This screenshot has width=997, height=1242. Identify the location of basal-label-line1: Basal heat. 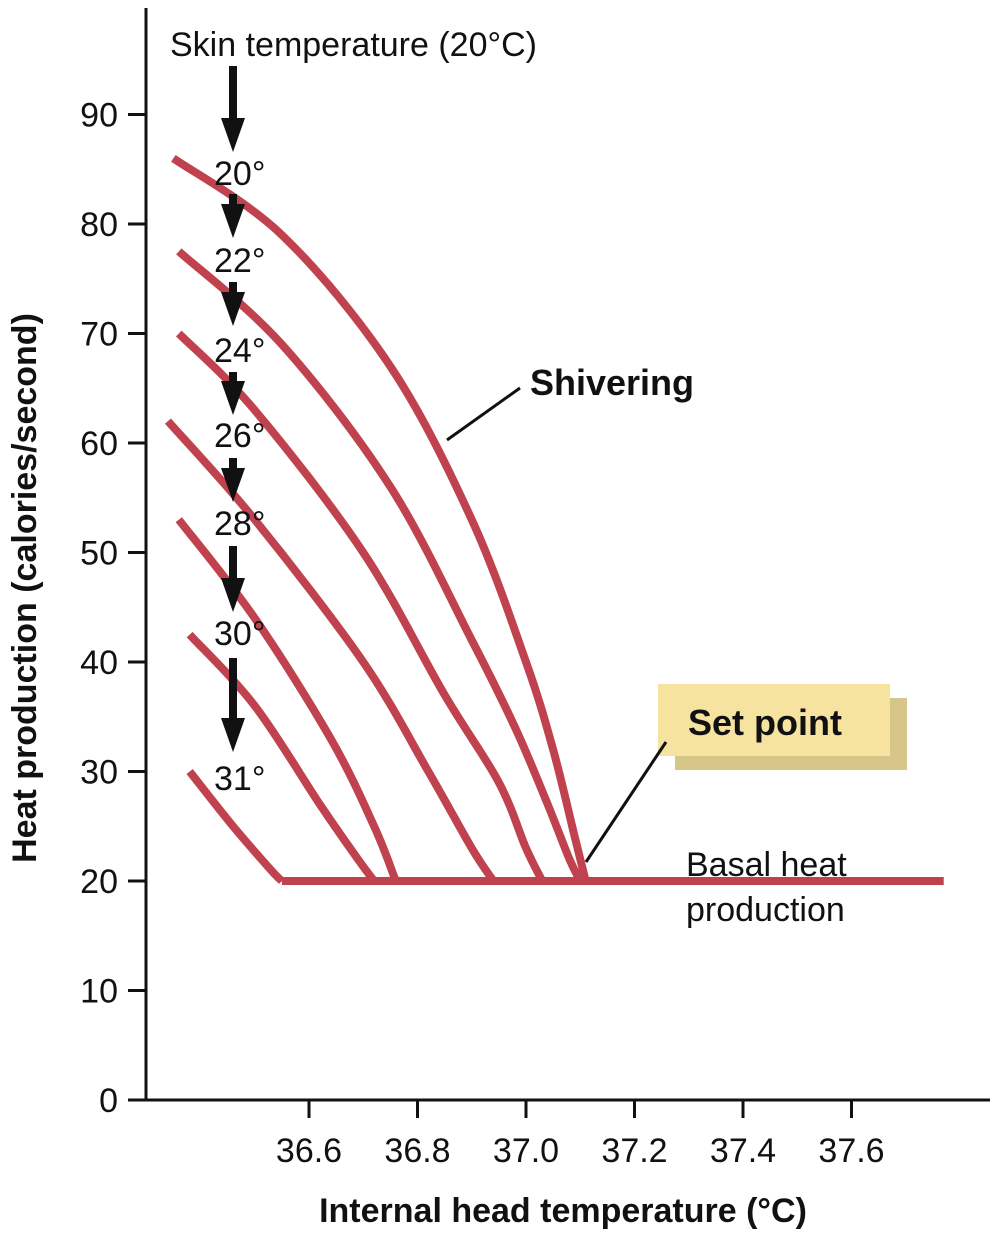
(766, 865).